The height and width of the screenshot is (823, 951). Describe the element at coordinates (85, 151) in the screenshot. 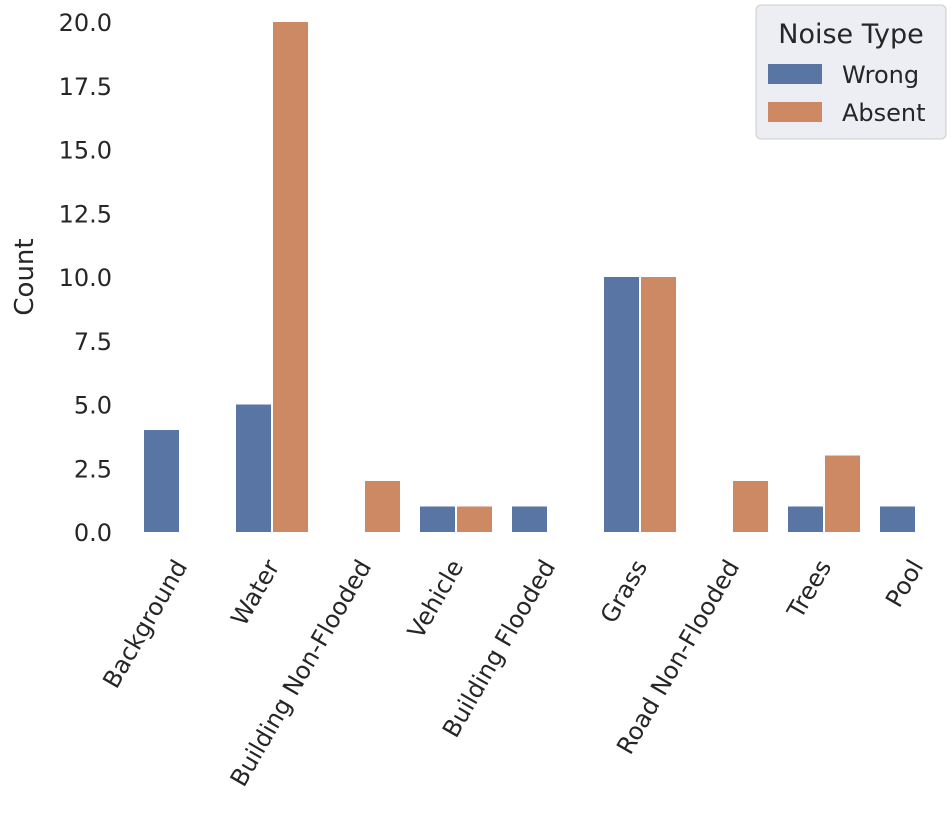

I see `y-tick-label: 15.0` at that location.